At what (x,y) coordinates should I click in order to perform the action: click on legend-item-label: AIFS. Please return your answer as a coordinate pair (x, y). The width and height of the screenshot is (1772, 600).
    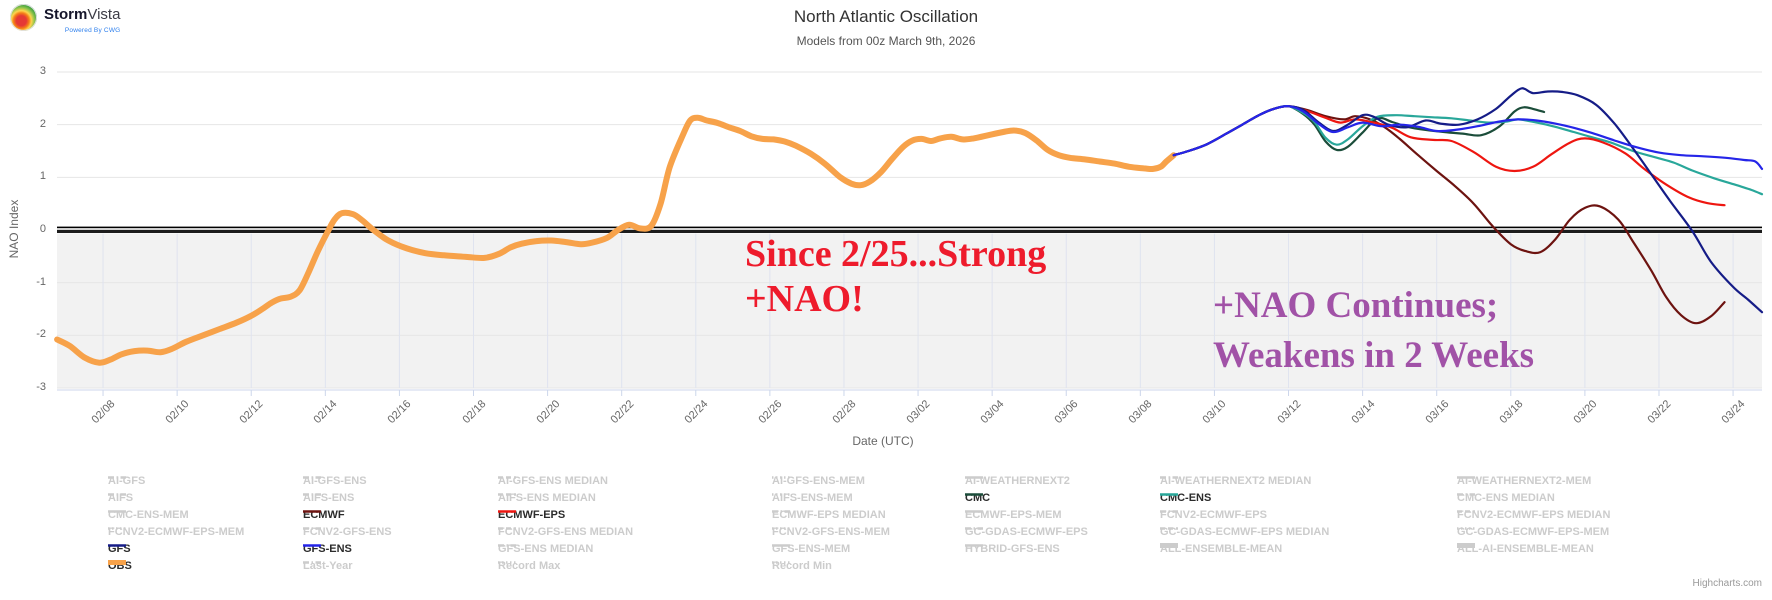
    Looking at the image, I should click on (121, 498).